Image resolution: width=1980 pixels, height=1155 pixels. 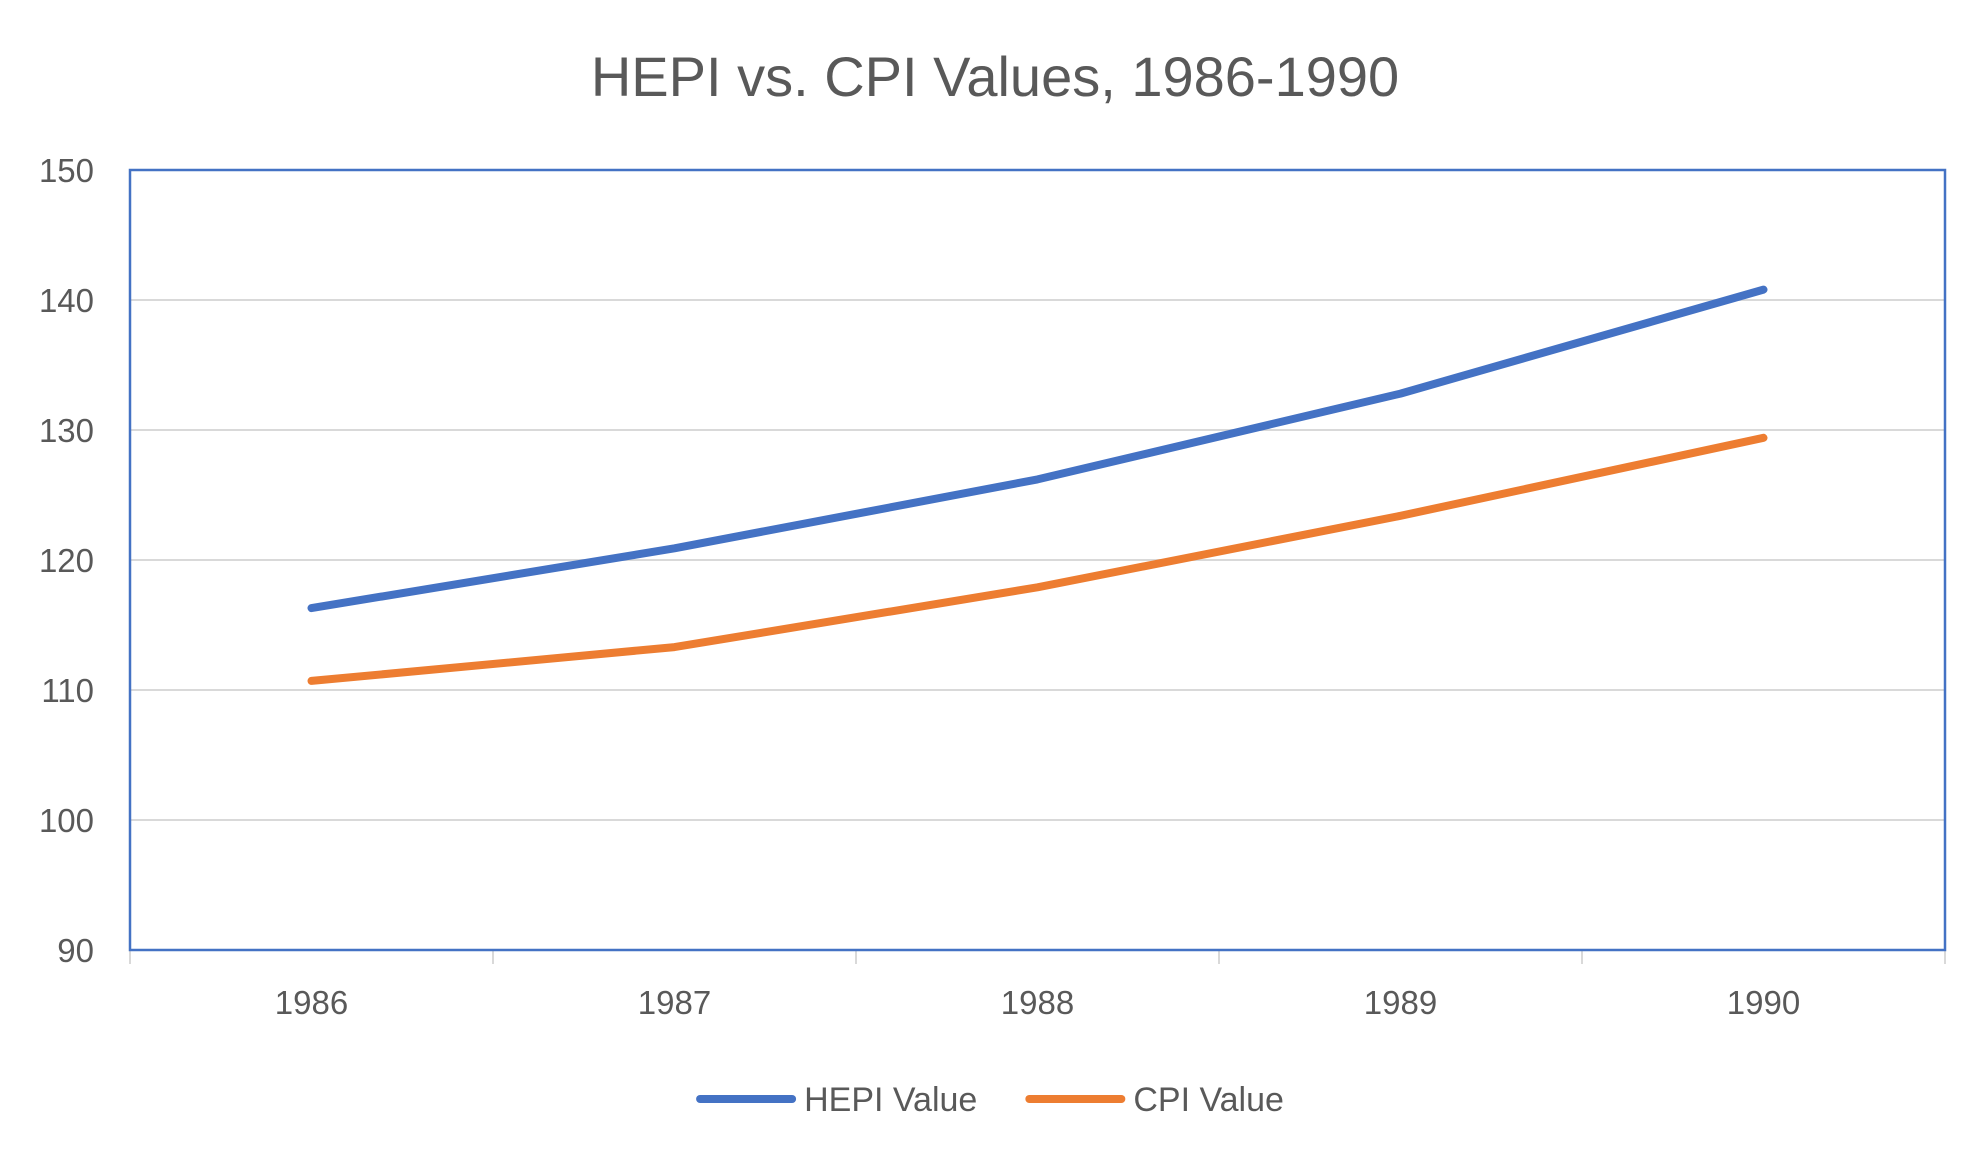 I want to click on legend: HEPI Value CPI Value, so click(x=990, y=1100).